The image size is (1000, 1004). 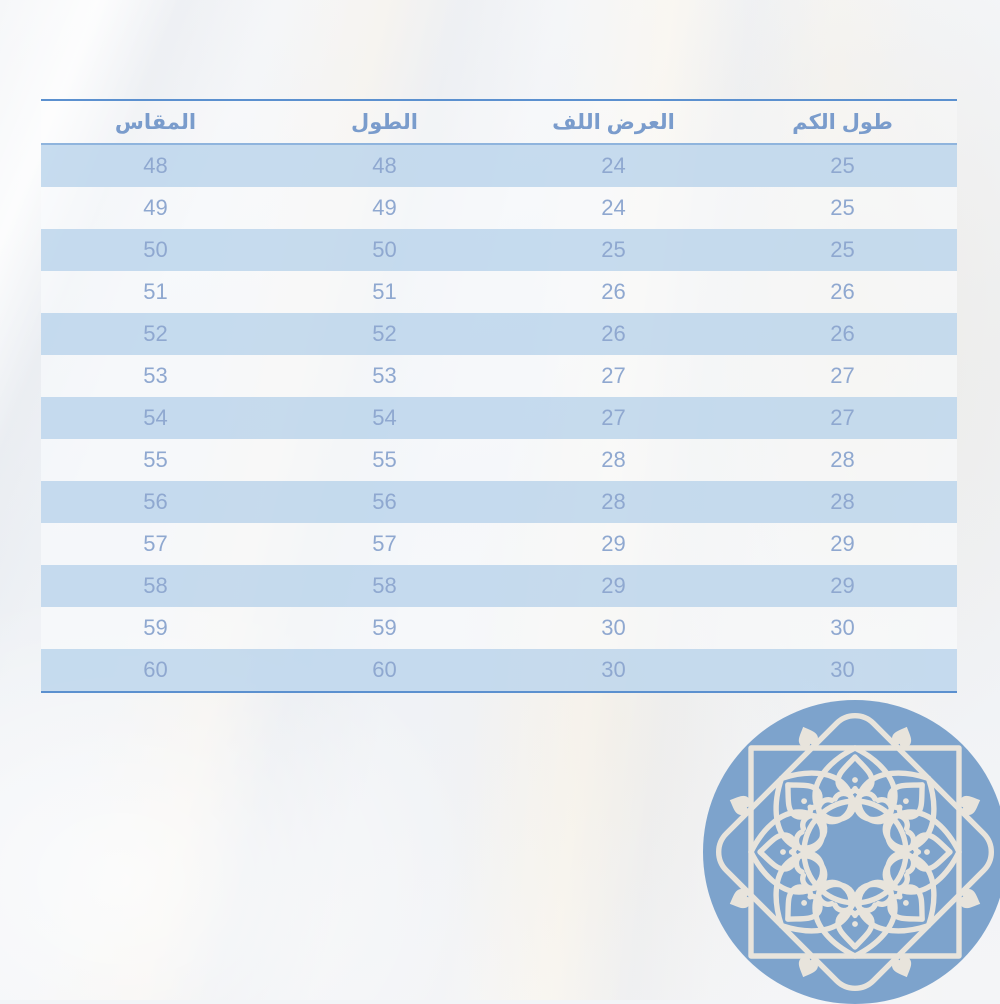 I want to click on cell-length: 53, so click(x=384, y=376).